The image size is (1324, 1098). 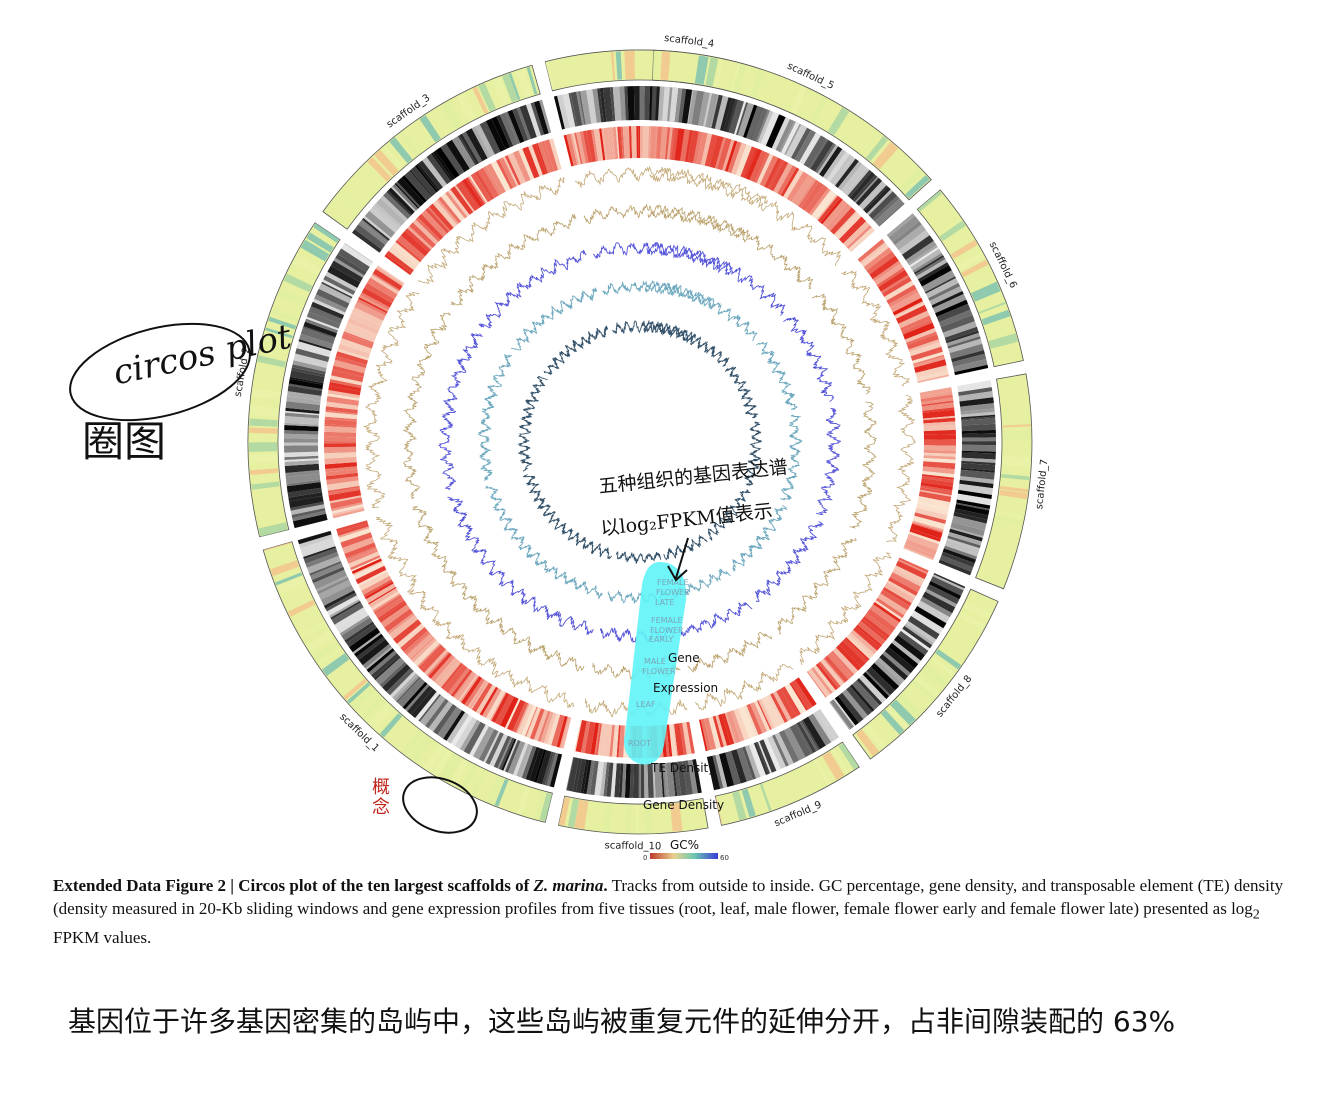 I want to click on annotation-circle-circos, so click(x=160, y=372).